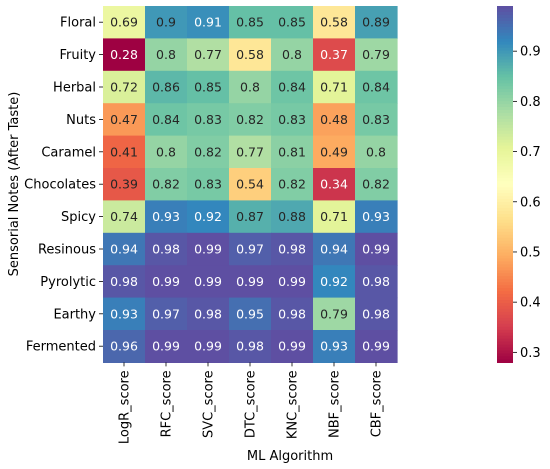 The width and height of the screenshot is (550, 469). What do you see at coordinates (335, 404) in the screenshot?
I see `x-tick-label: NBF_score` at bounding box center [335, 404].